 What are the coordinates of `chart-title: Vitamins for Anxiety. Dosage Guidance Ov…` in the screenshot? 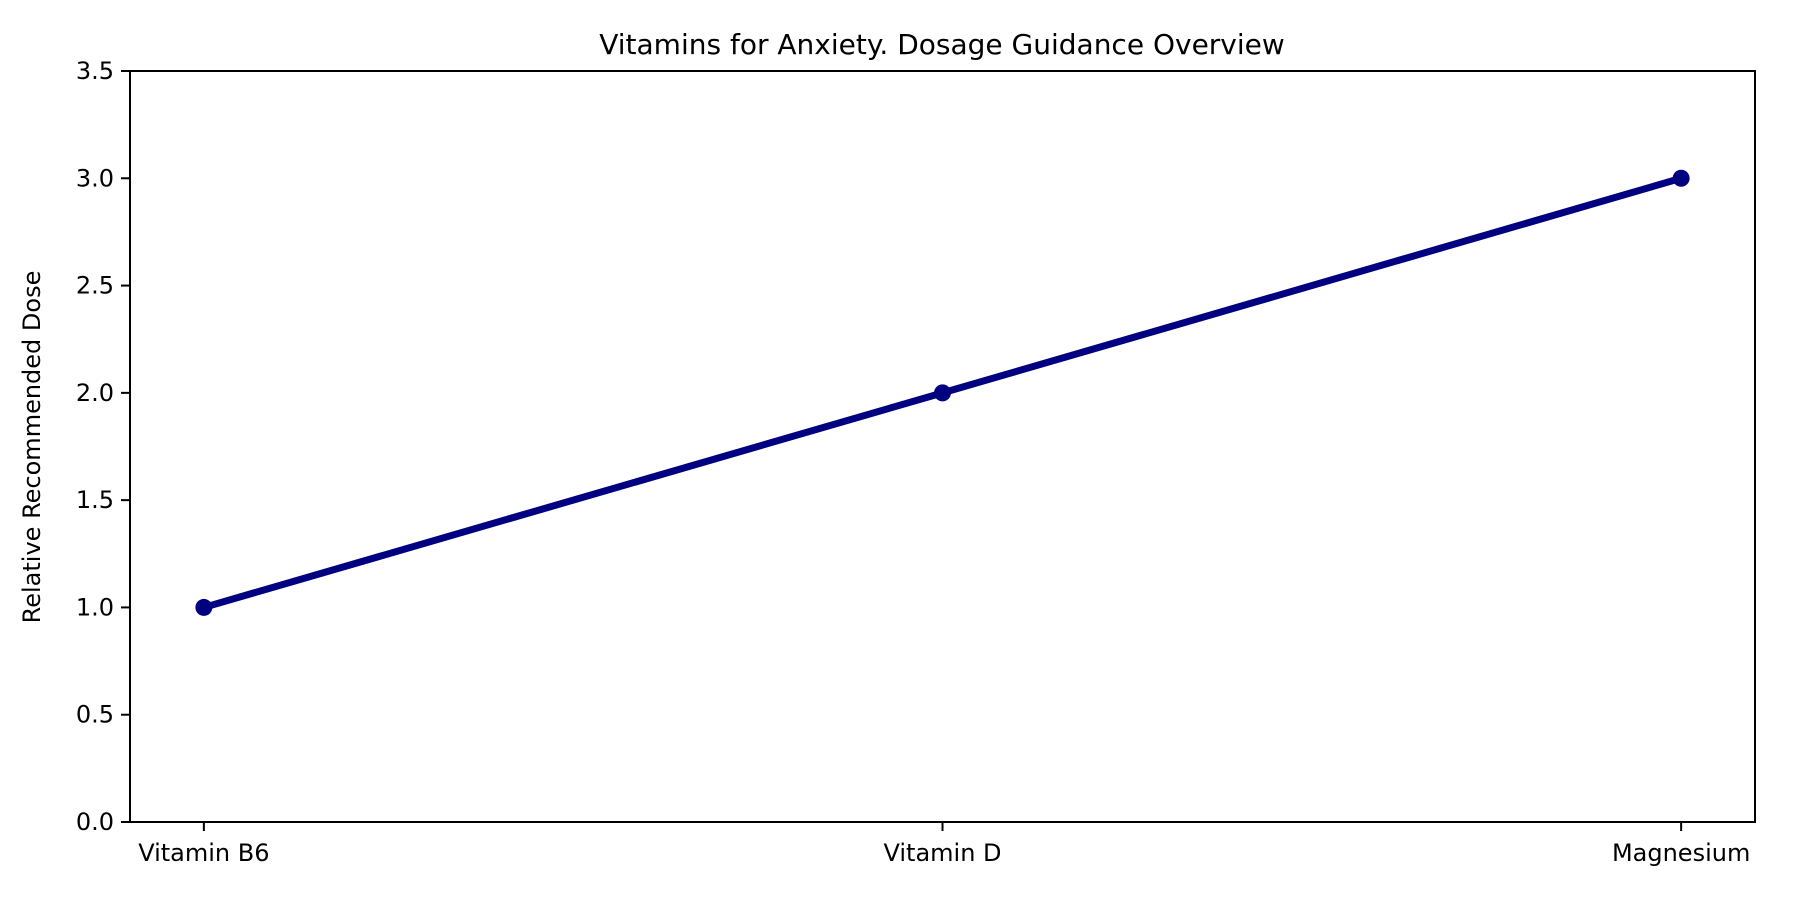 It's located at (942, 44).